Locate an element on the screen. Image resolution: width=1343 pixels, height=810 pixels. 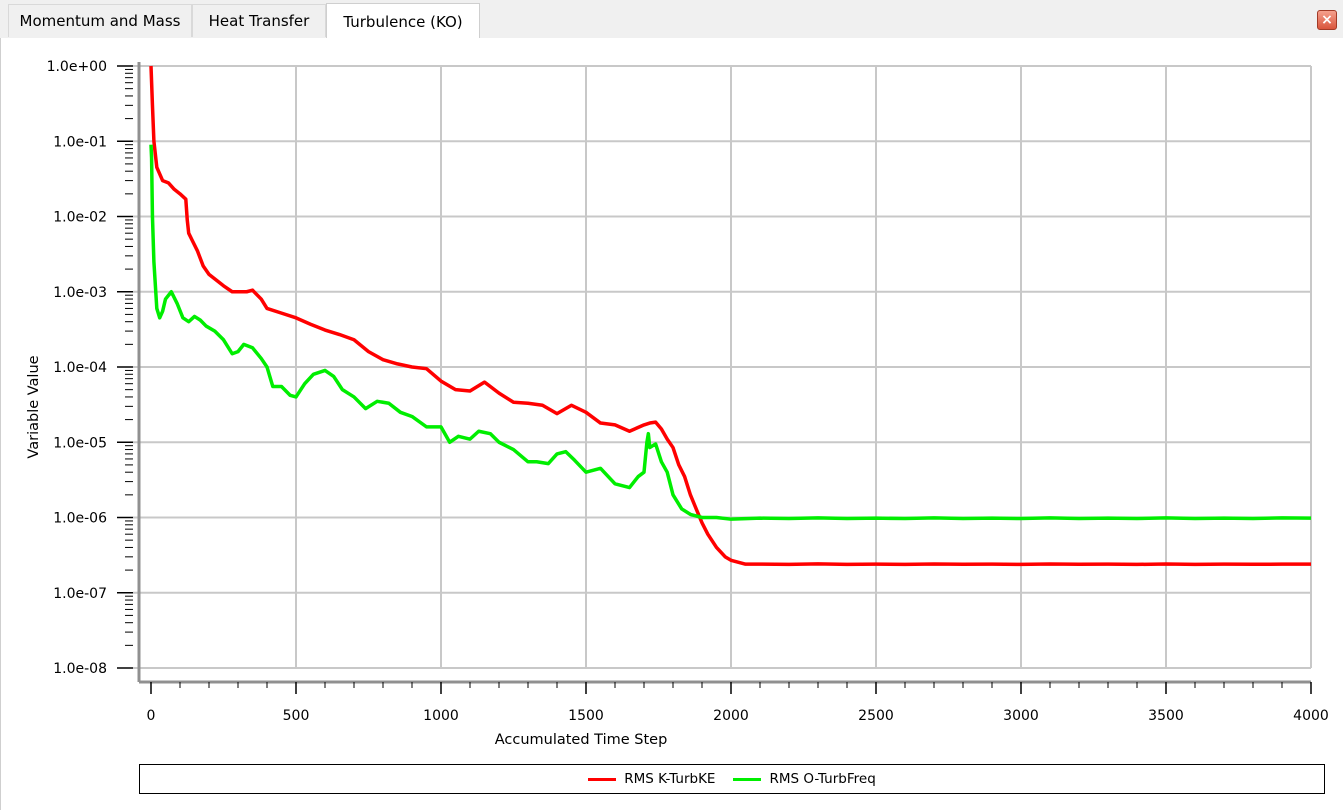
y-tick-label: 1.0e-08 is located at coordinates (80, 669).